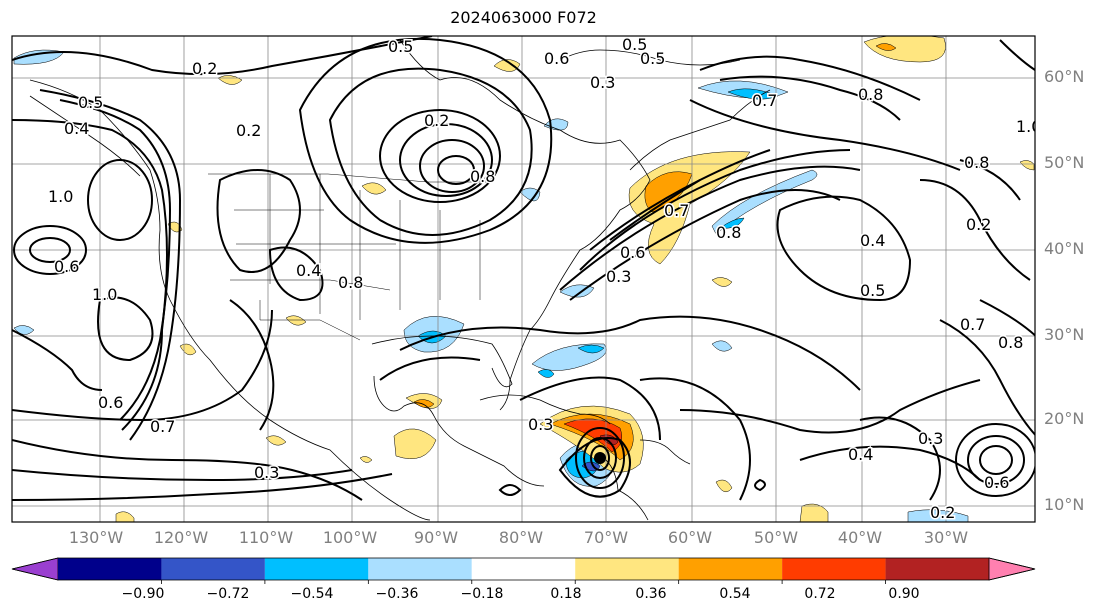 The width and height of the screenshot is (1105, 615). What do you see at coordinates (1064, 162) in the screenshot?
I see `lat-tick-label: 50°N` at bounding box center [1064, 162].